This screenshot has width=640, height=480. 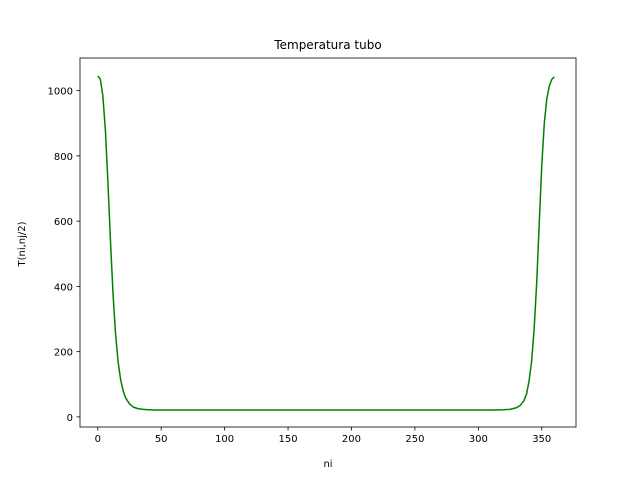 What do you see at coordinates (414, 439) in the screenshot?
I see `x-tick-label: 250` at bounding box center [414, 439].